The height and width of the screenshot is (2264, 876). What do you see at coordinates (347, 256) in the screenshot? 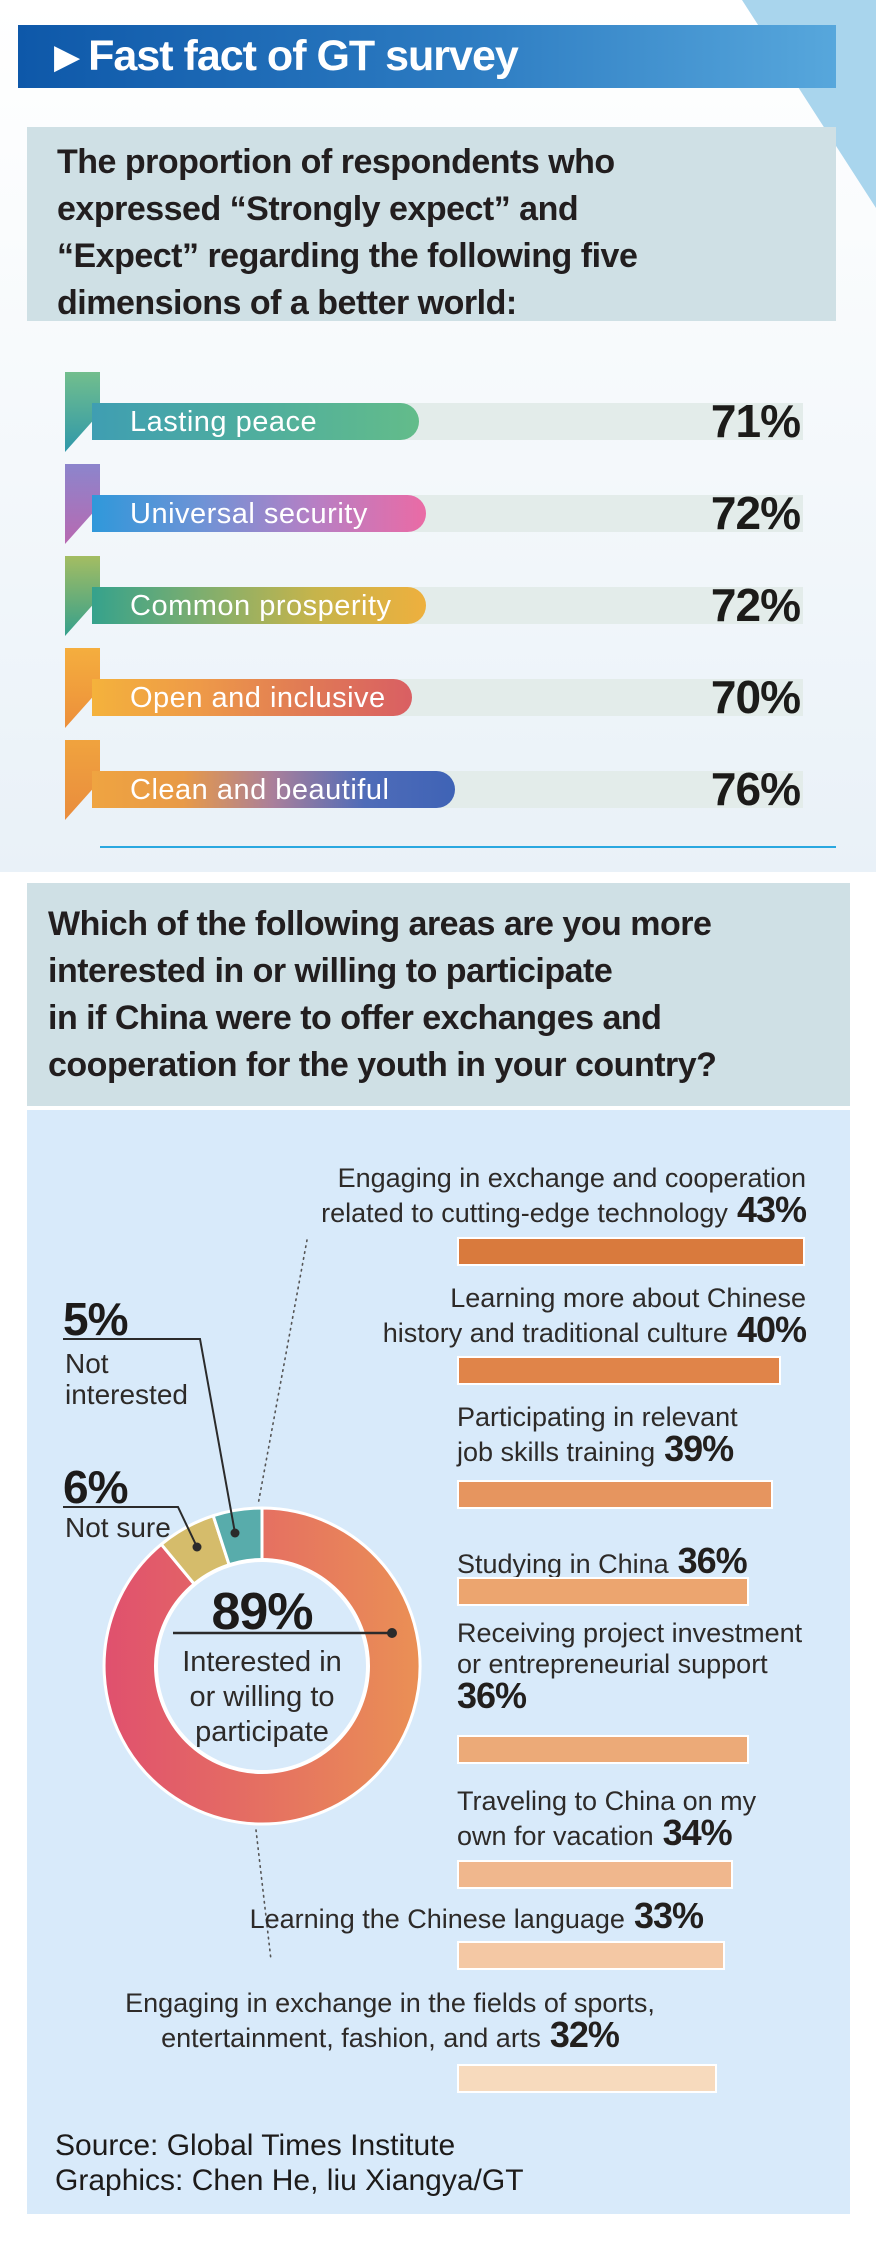
I see `text-line: “Expect” regarding the following five` at bounding box center [347, 256].